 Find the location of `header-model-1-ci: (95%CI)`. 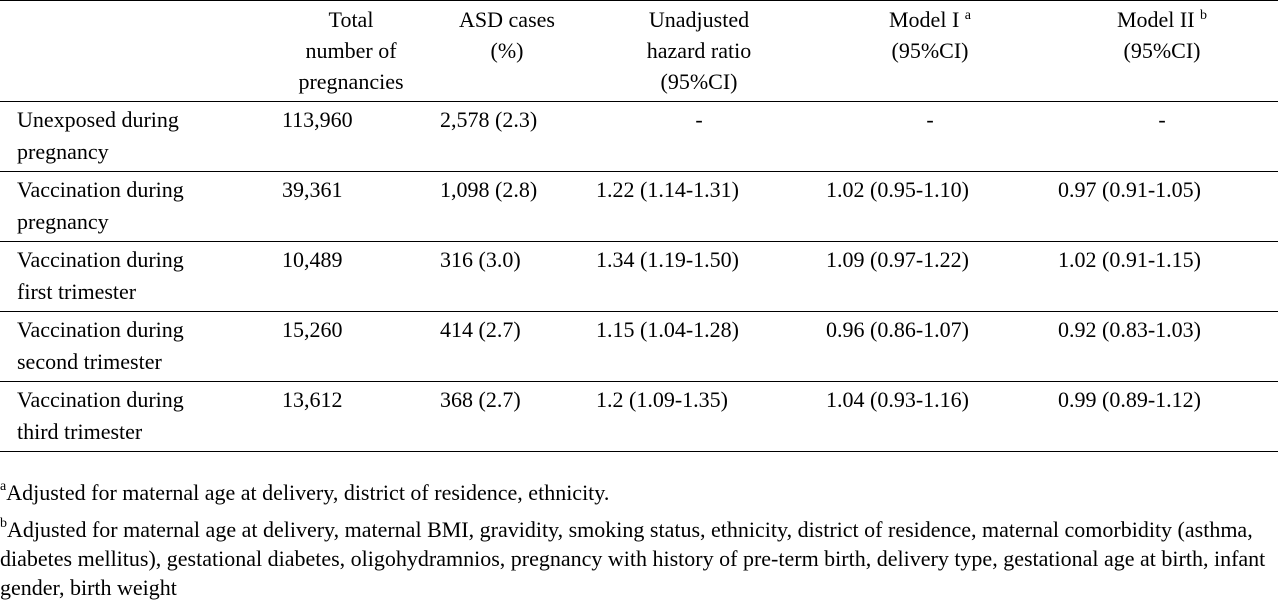

header-model-1-ci: (95%CI) is located at coordinates (930, 50).